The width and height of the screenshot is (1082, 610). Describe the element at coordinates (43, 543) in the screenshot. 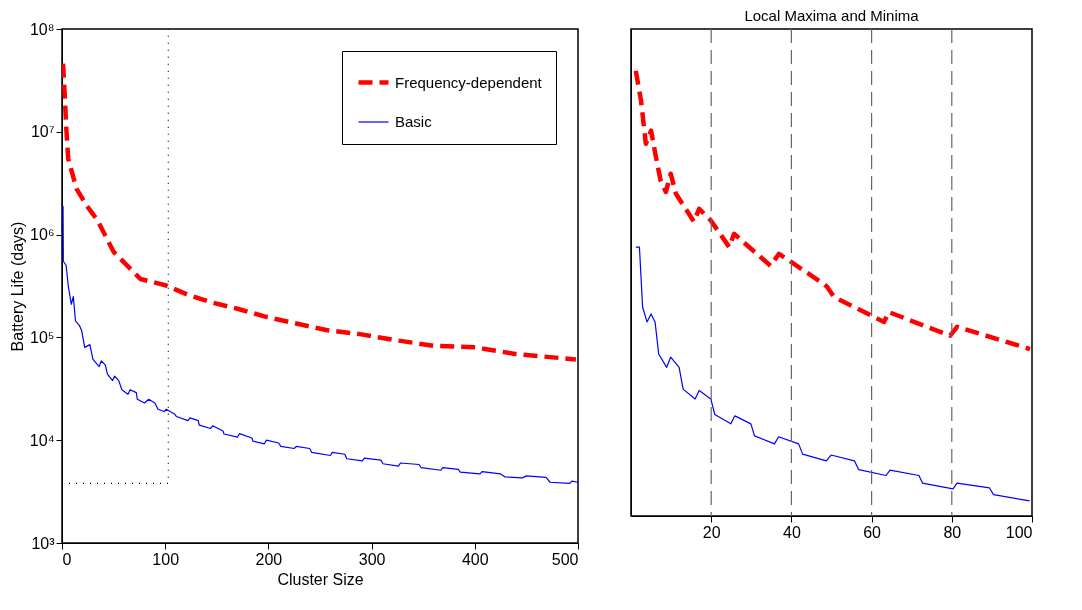

I see `y-tick-label: 10³` at that location.